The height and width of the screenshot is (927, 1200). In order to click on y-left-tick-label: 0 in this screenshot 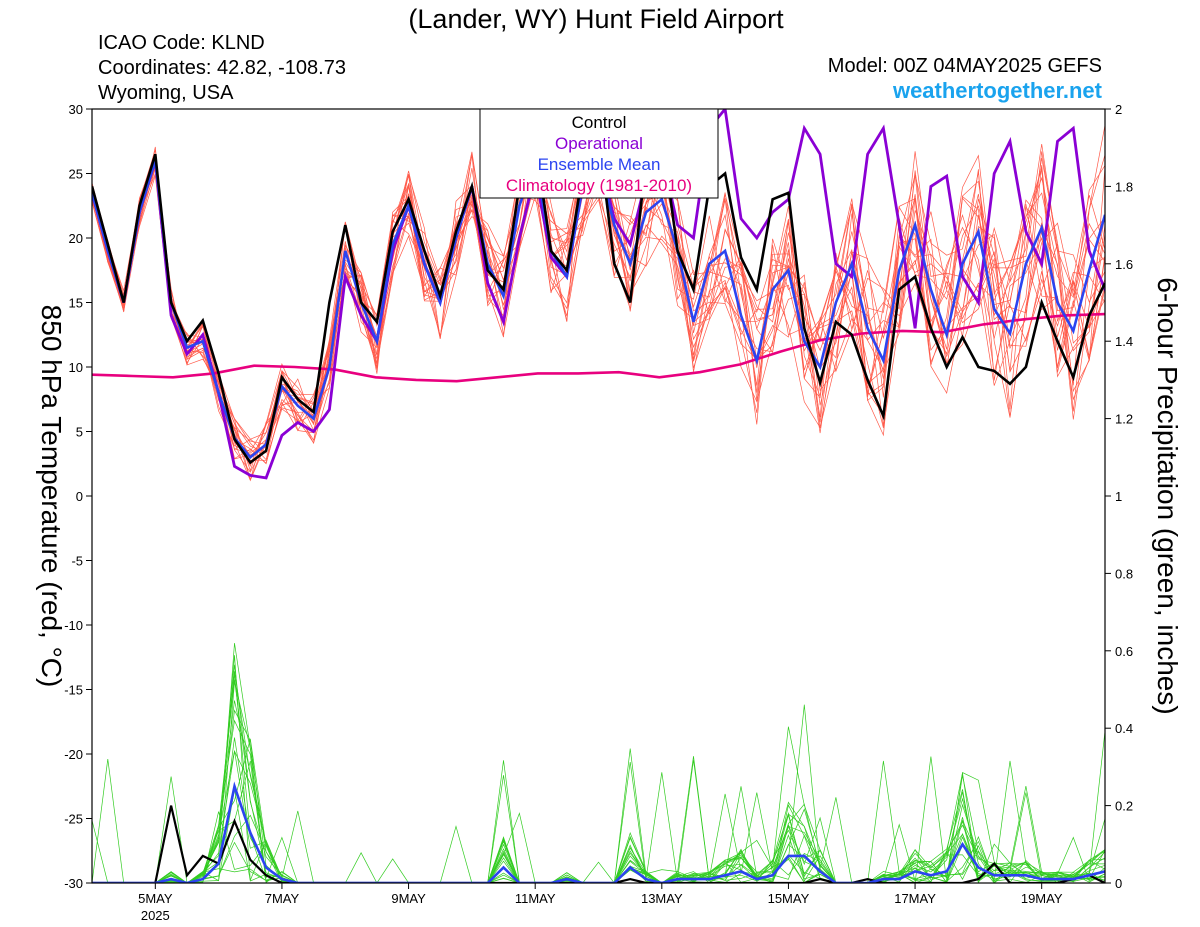, I will do `click(79, 496)`.